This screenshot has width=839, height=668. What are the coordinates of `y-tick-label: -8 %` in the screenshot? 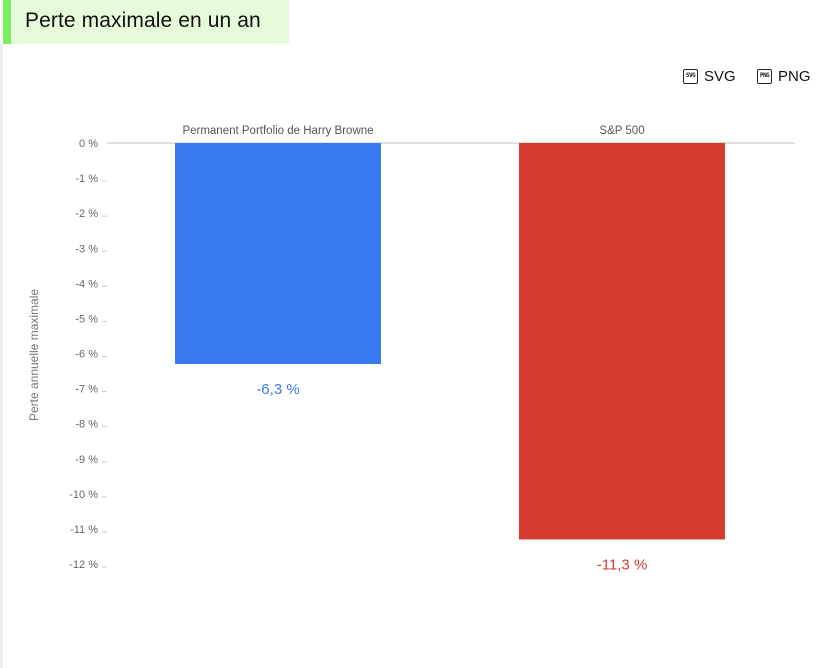 It's located at (86, 425).